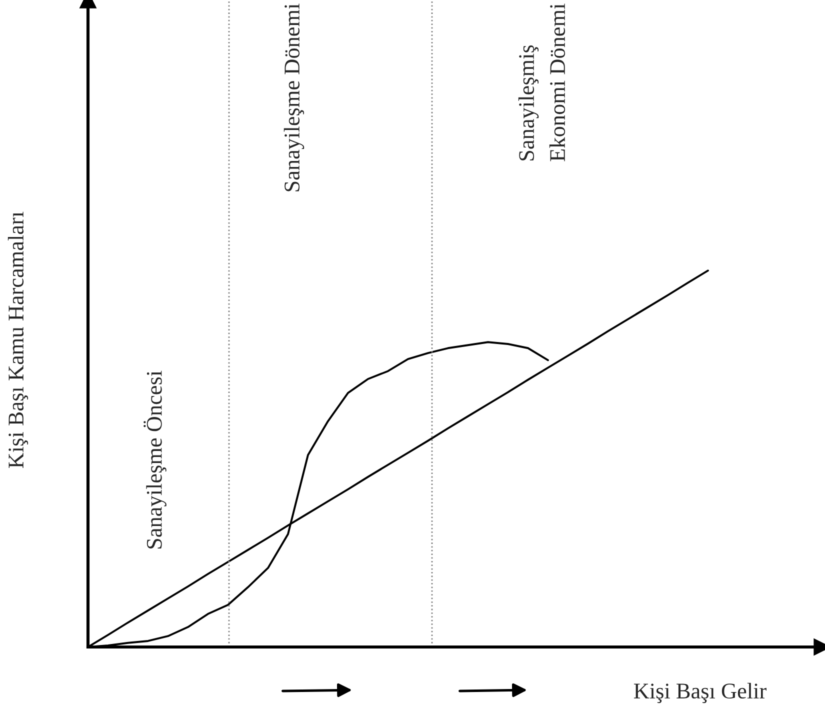 This screenshot has height=716, width=825. What do you see at coordinates (155, 459) in the screenshot?
I see `annotation: Sanayileşme Öncesi` at bounding box center [155, 459].